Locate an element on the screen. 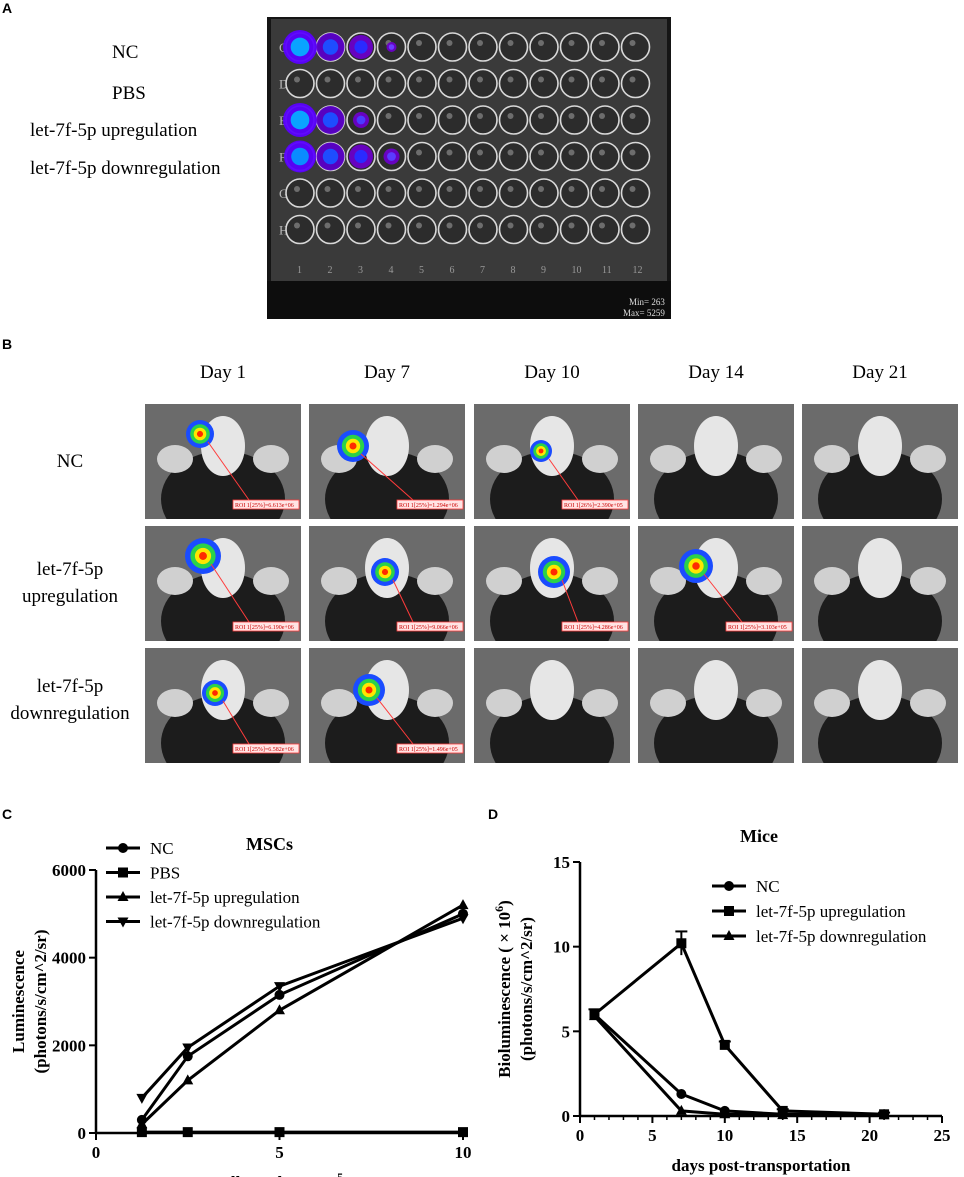 This screenshot has width=964, height=1177. mouse-image is located at coordinates (552, 705).